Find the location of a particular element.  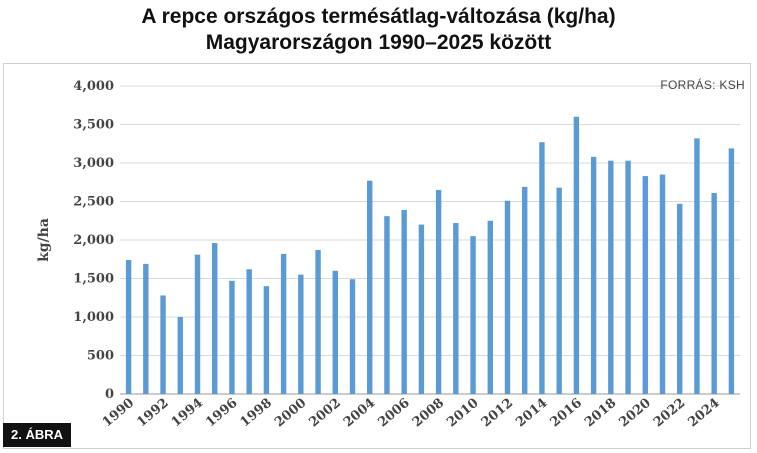

x-tick-label: 2022 is located at coordinates (669, 413).